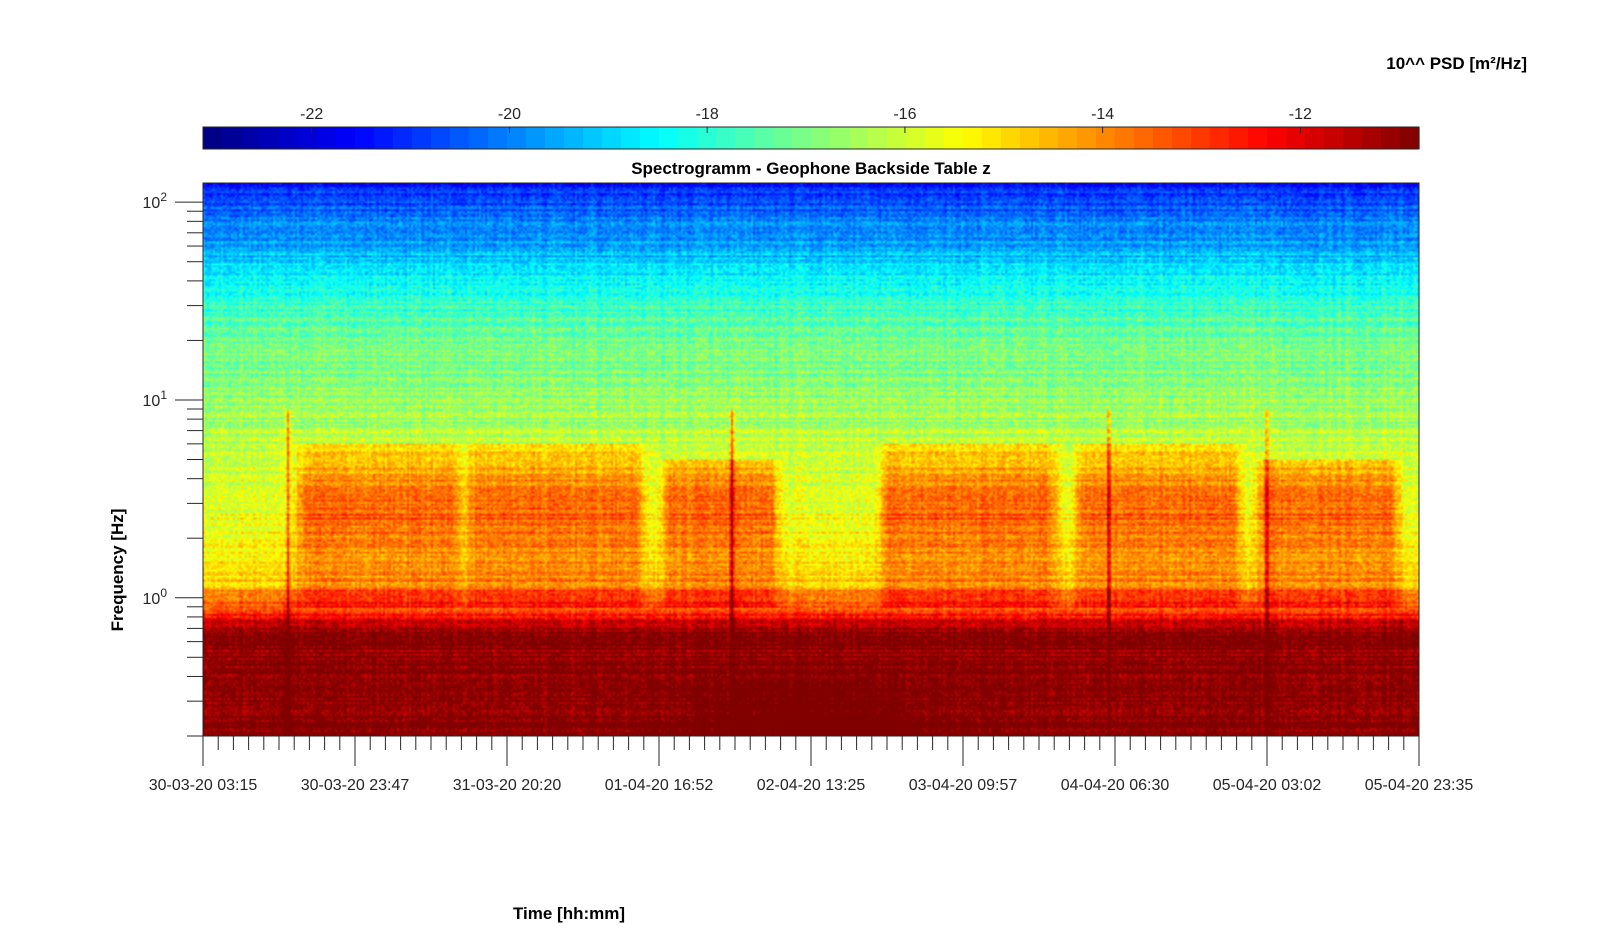  Describe the element at coordinates (811, 785) in the screenshot. I see `x-tick-label: 02-04-20 13:25` at that location.